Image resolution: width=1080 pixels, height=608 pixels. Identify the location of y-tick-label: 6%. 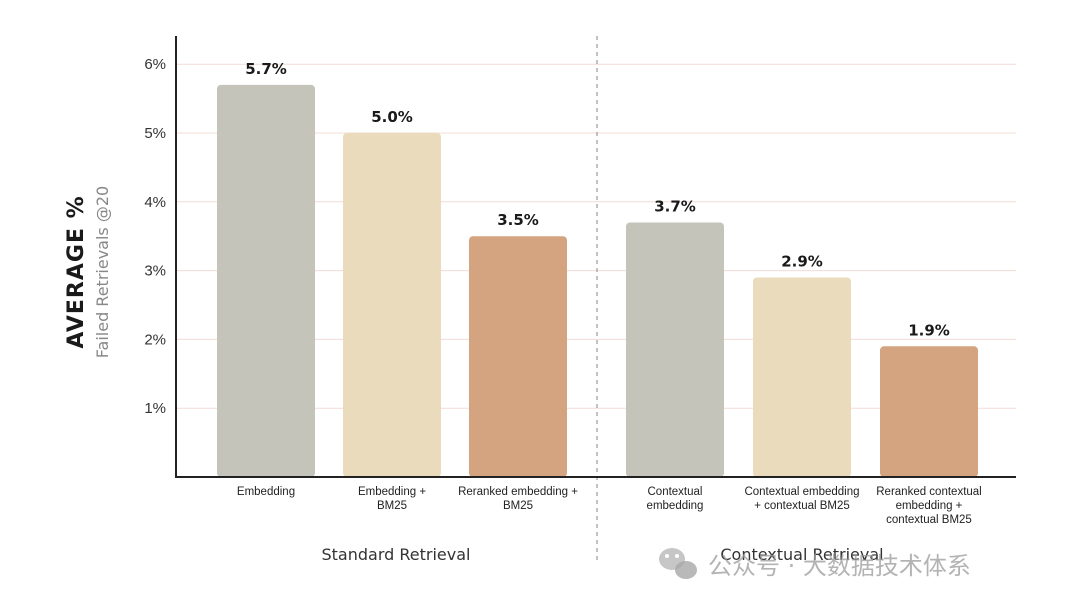
(155, 64).